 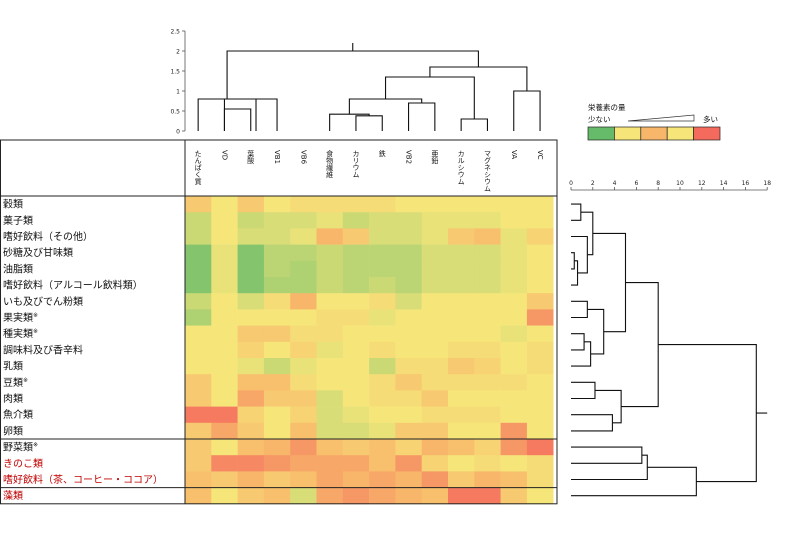 What do you see at coordinates (178, 132) in the screenshot?
I see `top-axis-tick-label: 0` at bounding box center [178, 132].